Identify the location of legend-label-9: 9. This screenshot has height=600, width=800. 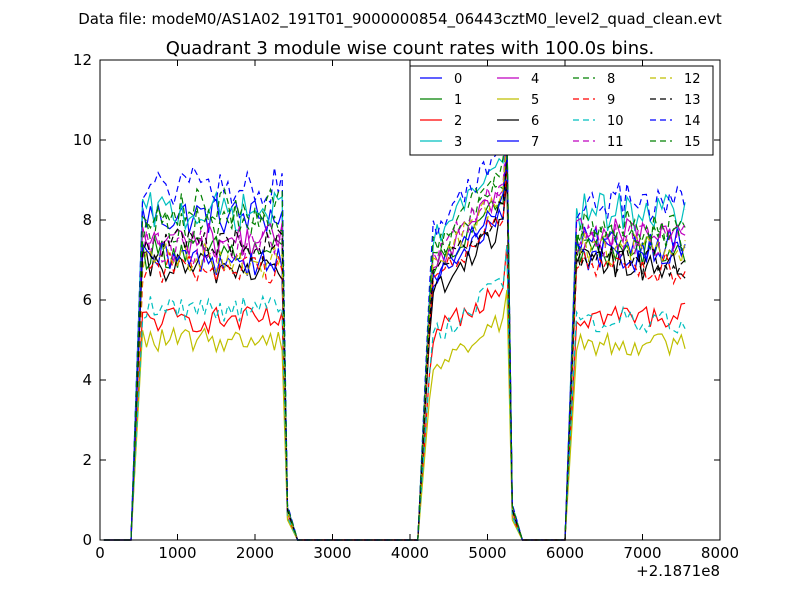
(611, 100).